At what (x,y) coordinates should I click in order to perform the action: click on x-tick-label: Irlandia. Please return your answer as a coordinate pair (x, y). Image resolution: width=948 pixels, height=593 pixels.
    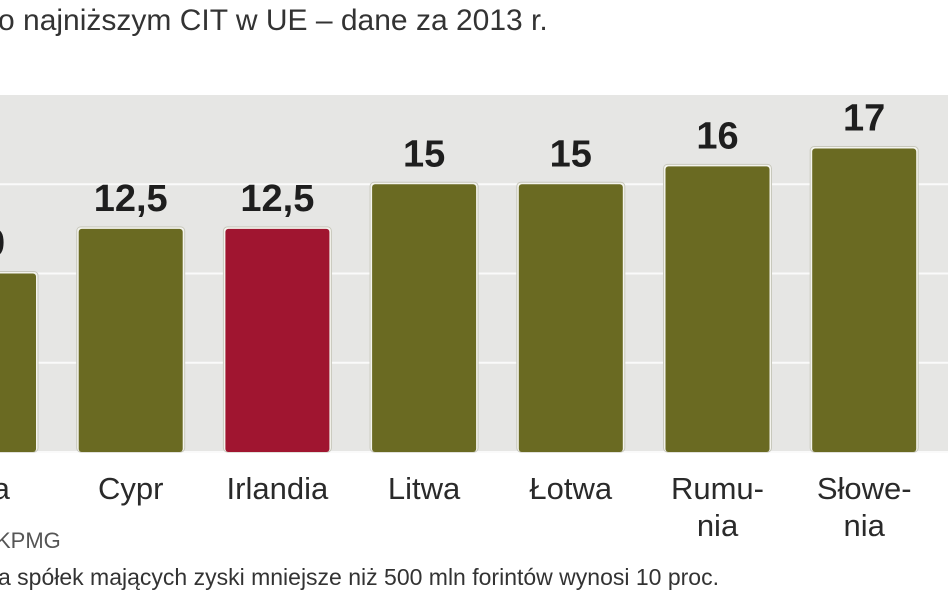
    Looking at the image, I should click on (278, 488).